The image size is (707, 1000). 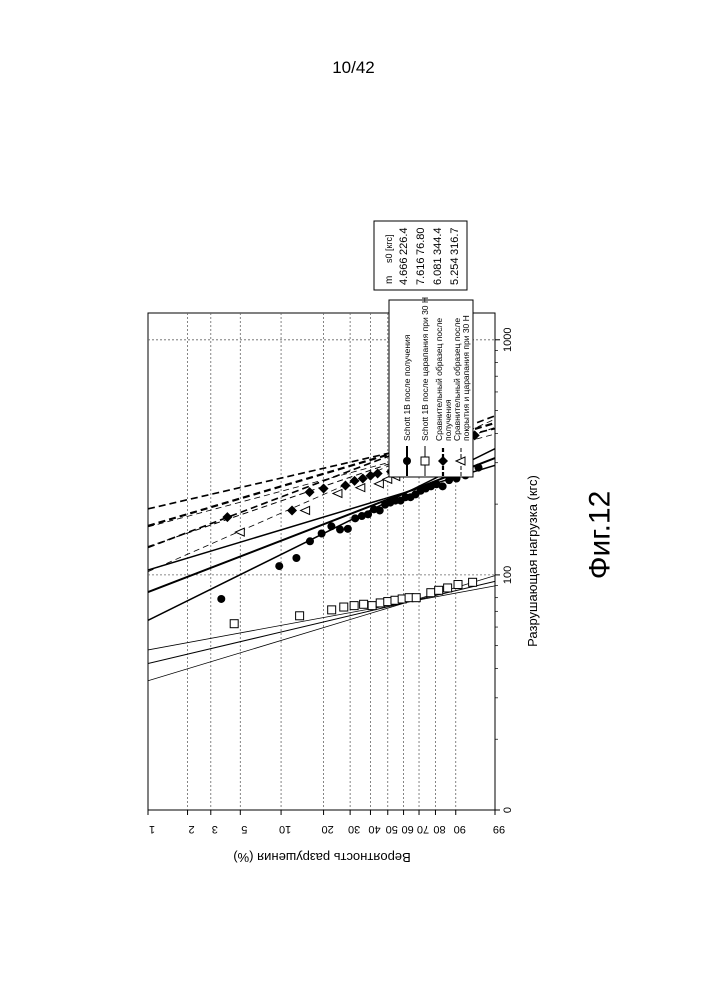 I want to click on tick-label-prob: 40, so click(x=374, y=829).